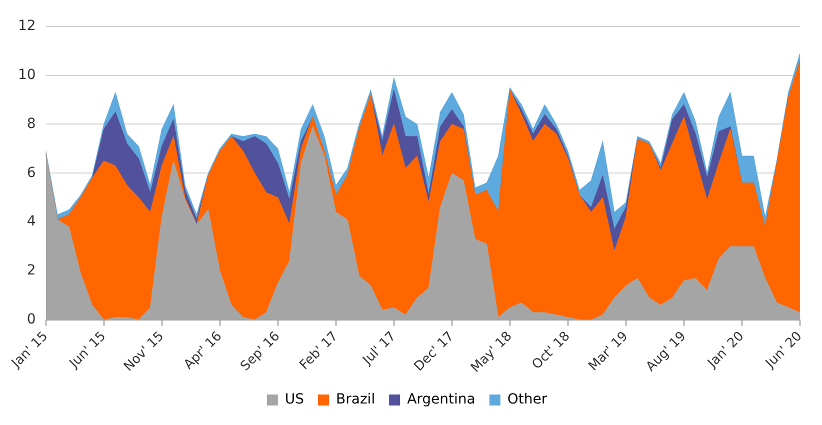  Describe the element at coordinates (527, 400) in the screenshot. I see `legend-label: Other` at that location.